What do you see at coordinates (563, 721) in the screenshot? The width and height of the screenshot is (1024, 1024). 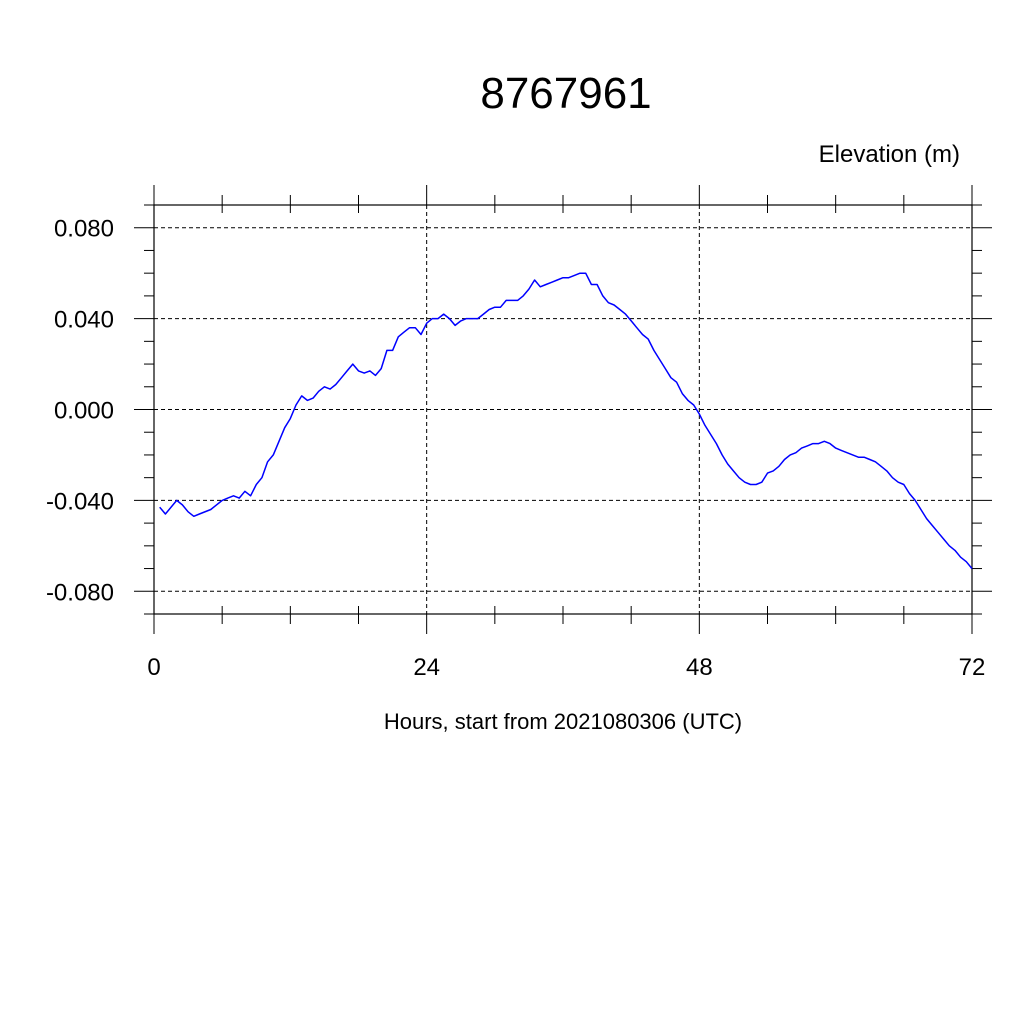 I see `x-axis-label: Hours, start from 2021080306 (UTC)` at bounding box center [563, 721].